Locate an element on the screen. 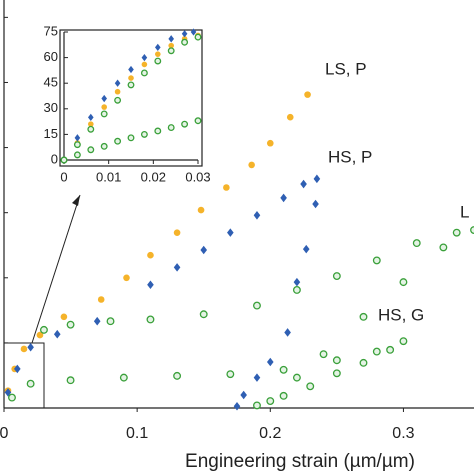  series-label: LS, P is located at coordinates (346, 68).